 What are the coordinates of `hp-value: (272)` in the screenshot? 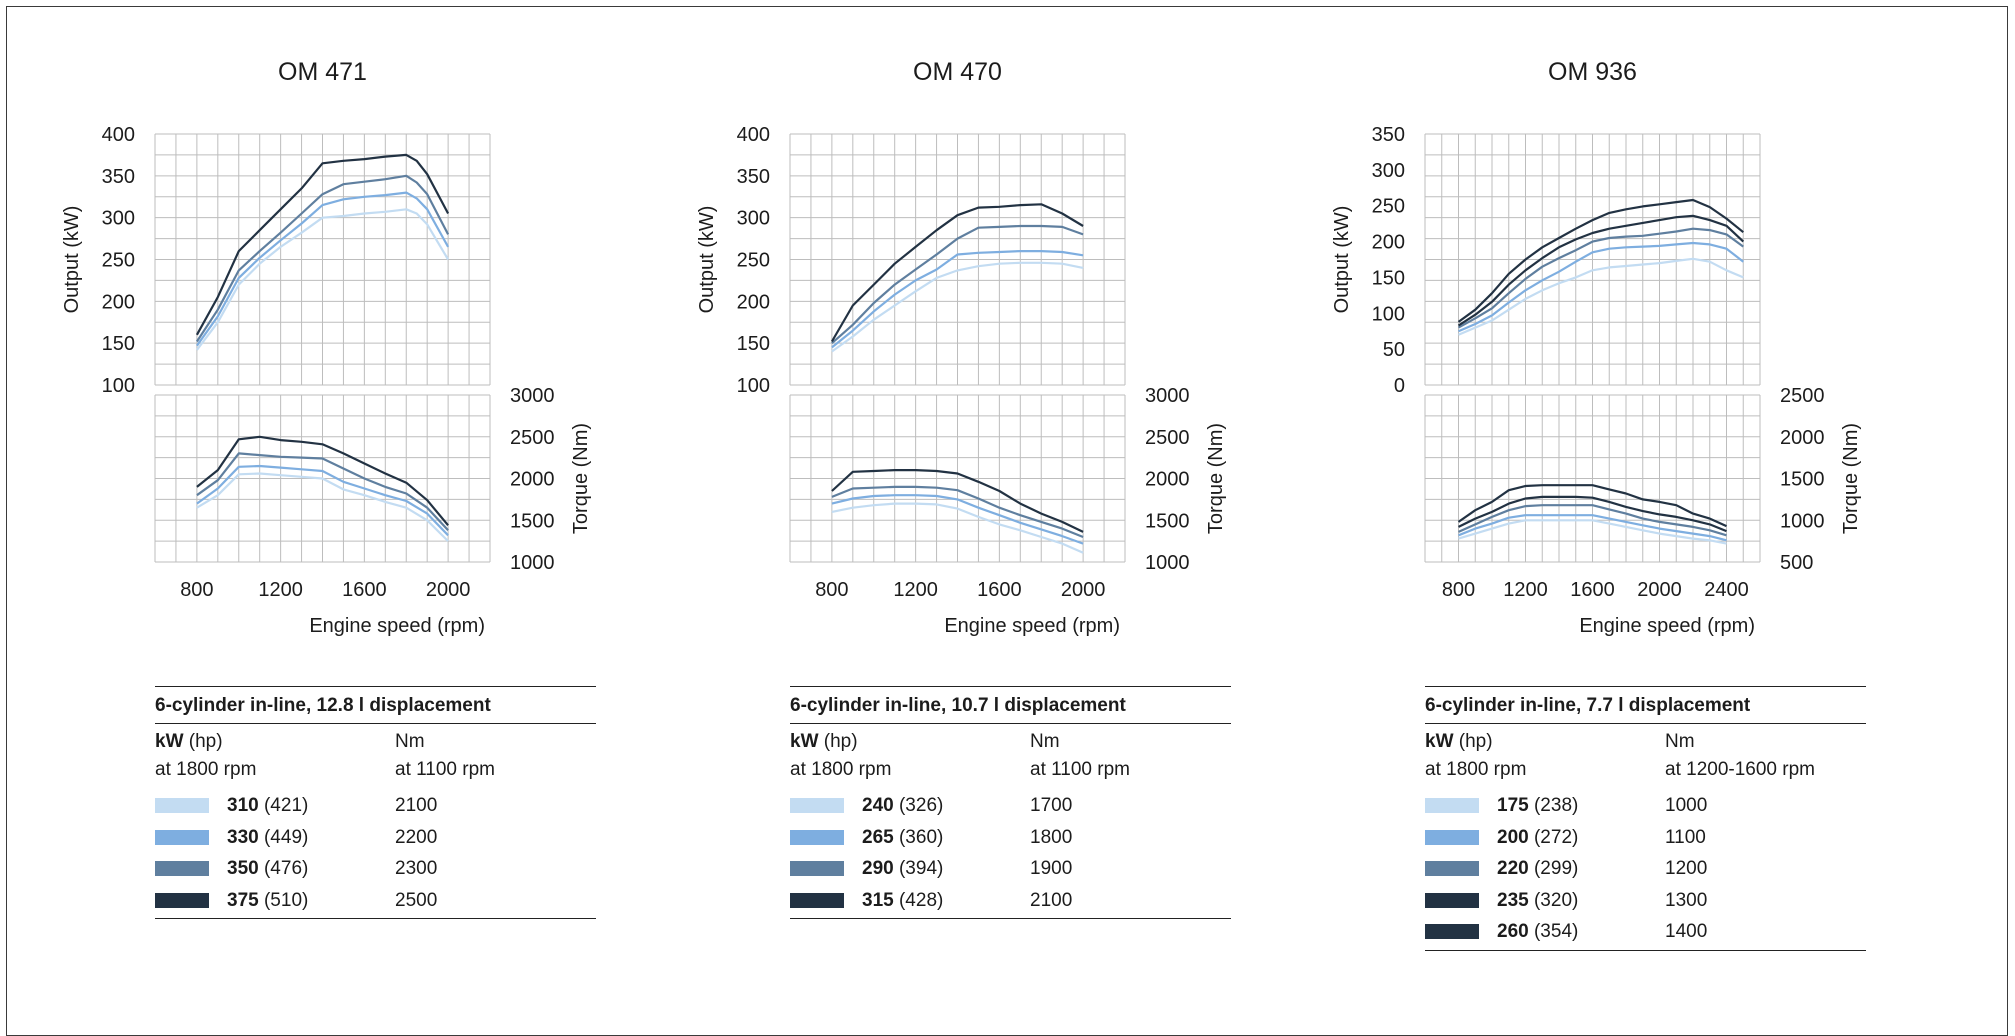 It's located at (1553, 837).